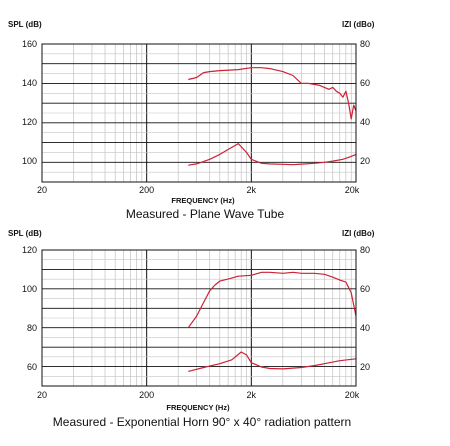  Describe the element at coordinates (146, 395) in the screenshot. I see `chart-2-x-tick: 200` at that location.